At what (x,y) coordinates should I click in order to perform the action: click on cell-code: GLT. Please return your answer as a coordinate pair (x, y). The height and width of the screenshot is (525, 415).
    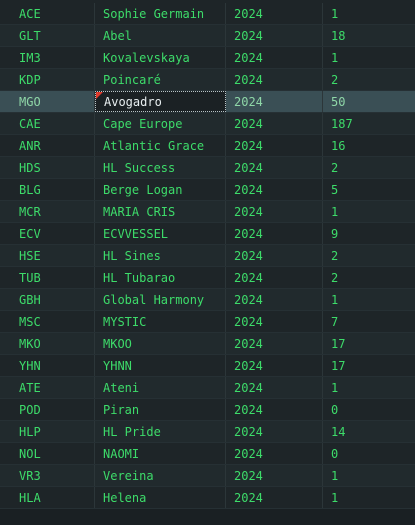
    Looking at the image, I should click on (47, 35).